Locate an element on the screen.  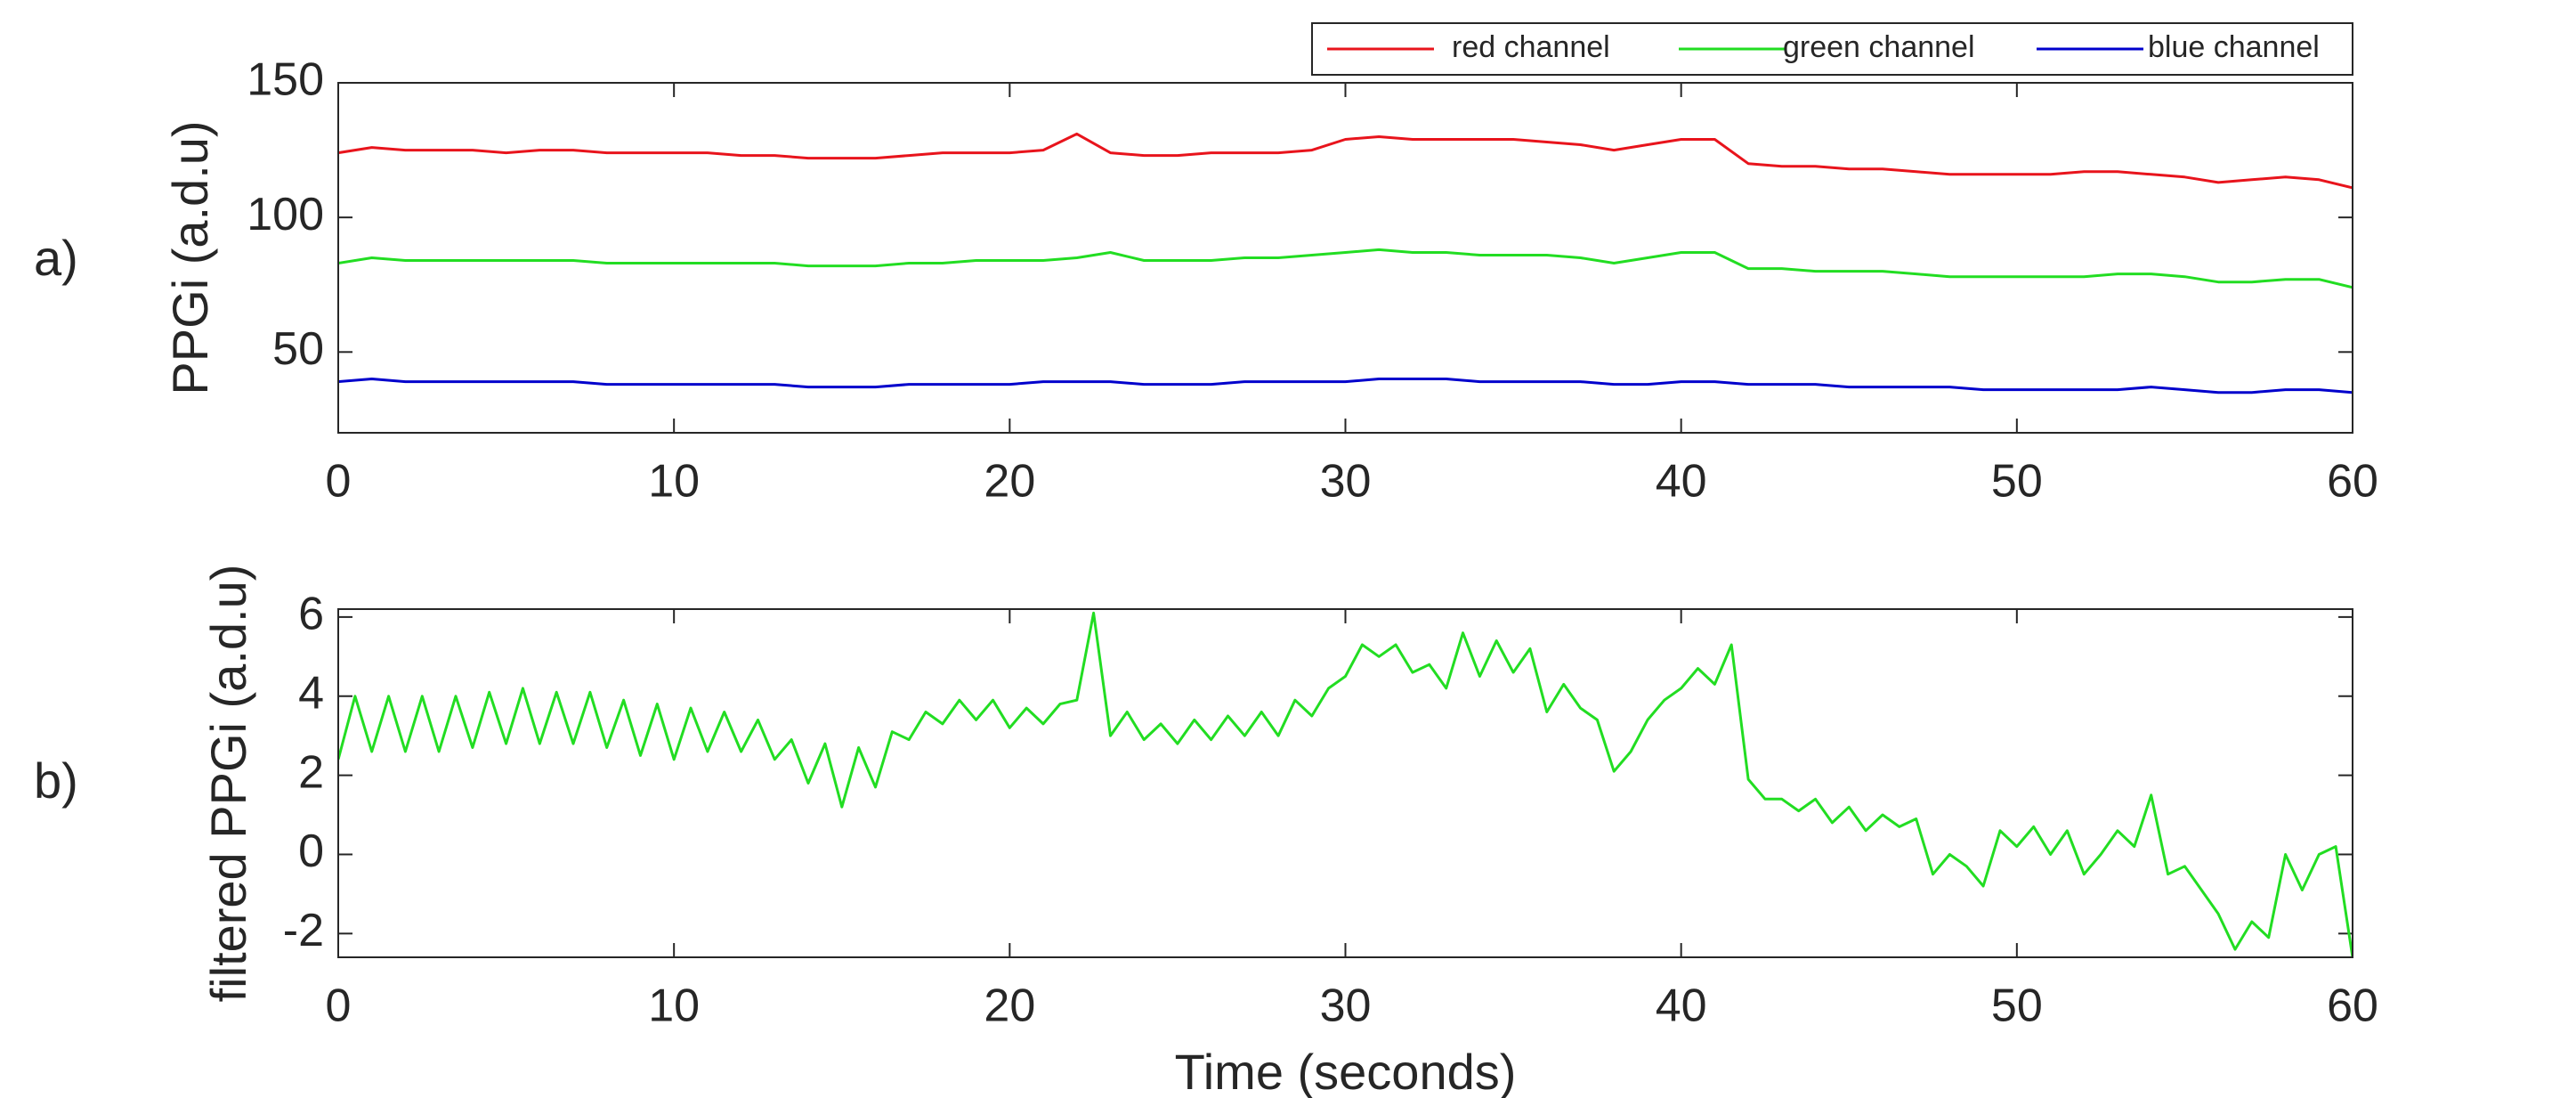
y-tick-label: -2 is located at coordinates (303, 930).